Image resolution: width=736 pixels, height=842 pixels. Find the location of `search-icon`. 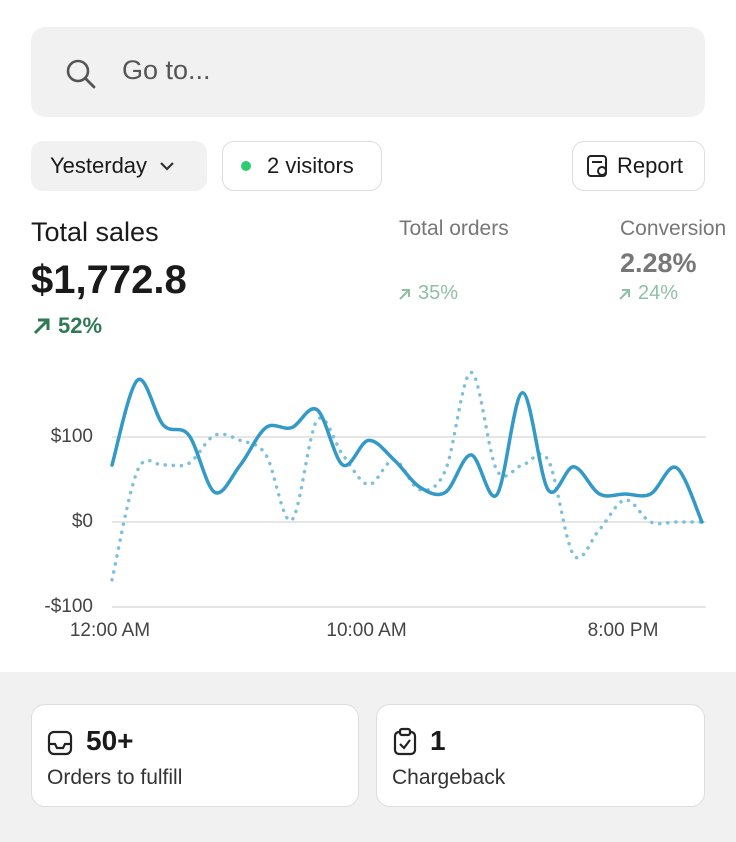

search-icon is located at coordinates (81, 74).